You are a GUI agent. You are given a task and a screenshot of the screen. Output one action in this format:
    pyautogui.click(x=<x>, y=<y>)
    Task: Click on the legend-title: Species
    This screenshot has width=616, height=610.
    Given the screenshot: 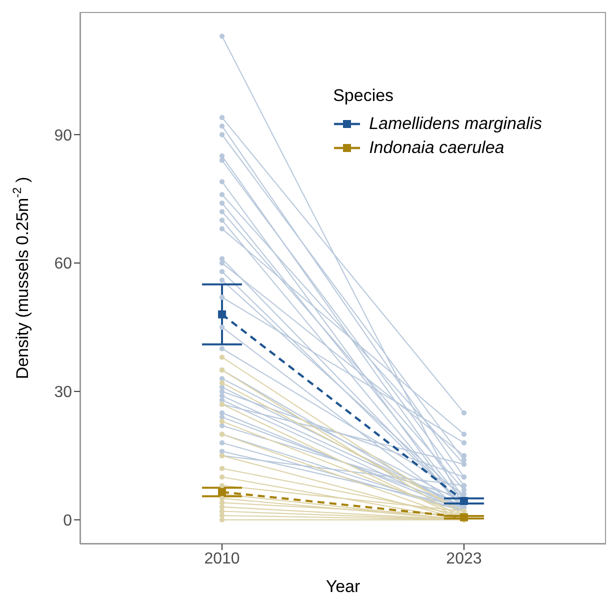 What is the action you would take?
    pyautogui.click(x=364, y=96)
    